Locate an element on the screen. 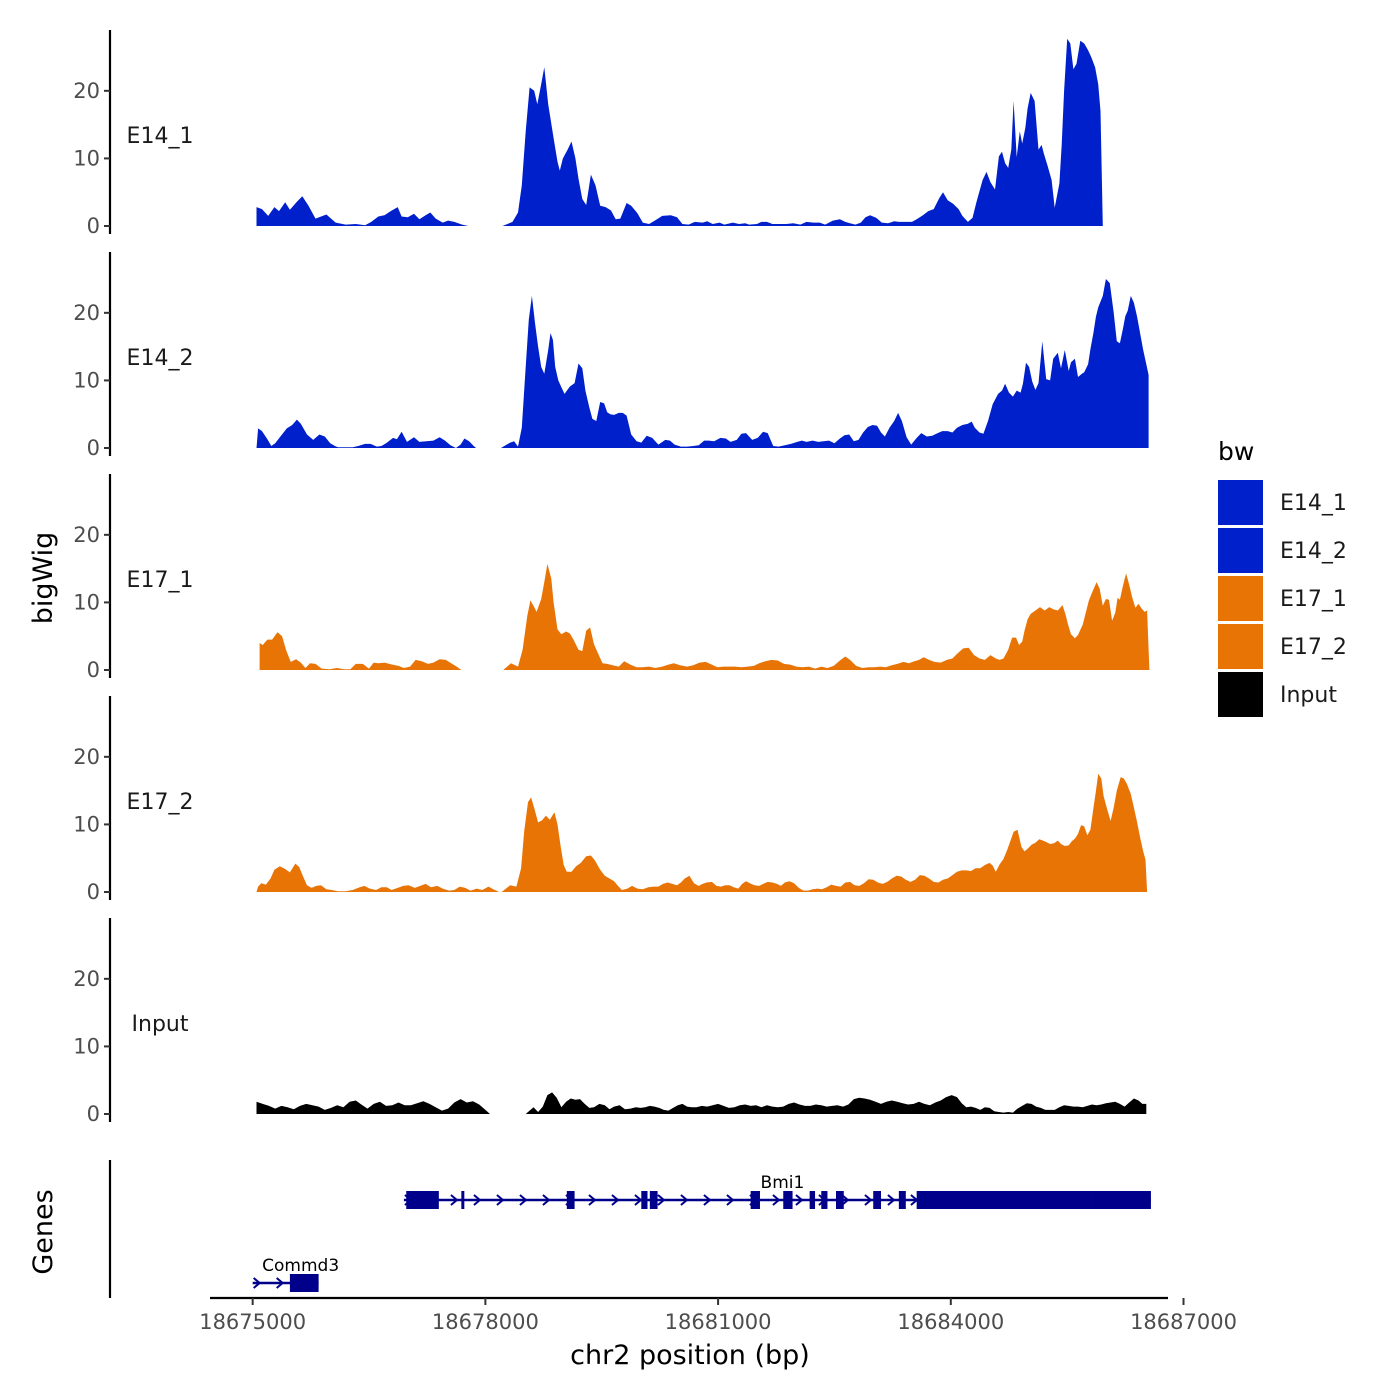 The image size is (1400, 1400). y-axis-title: bigWig is located at coordinates (43, 578).